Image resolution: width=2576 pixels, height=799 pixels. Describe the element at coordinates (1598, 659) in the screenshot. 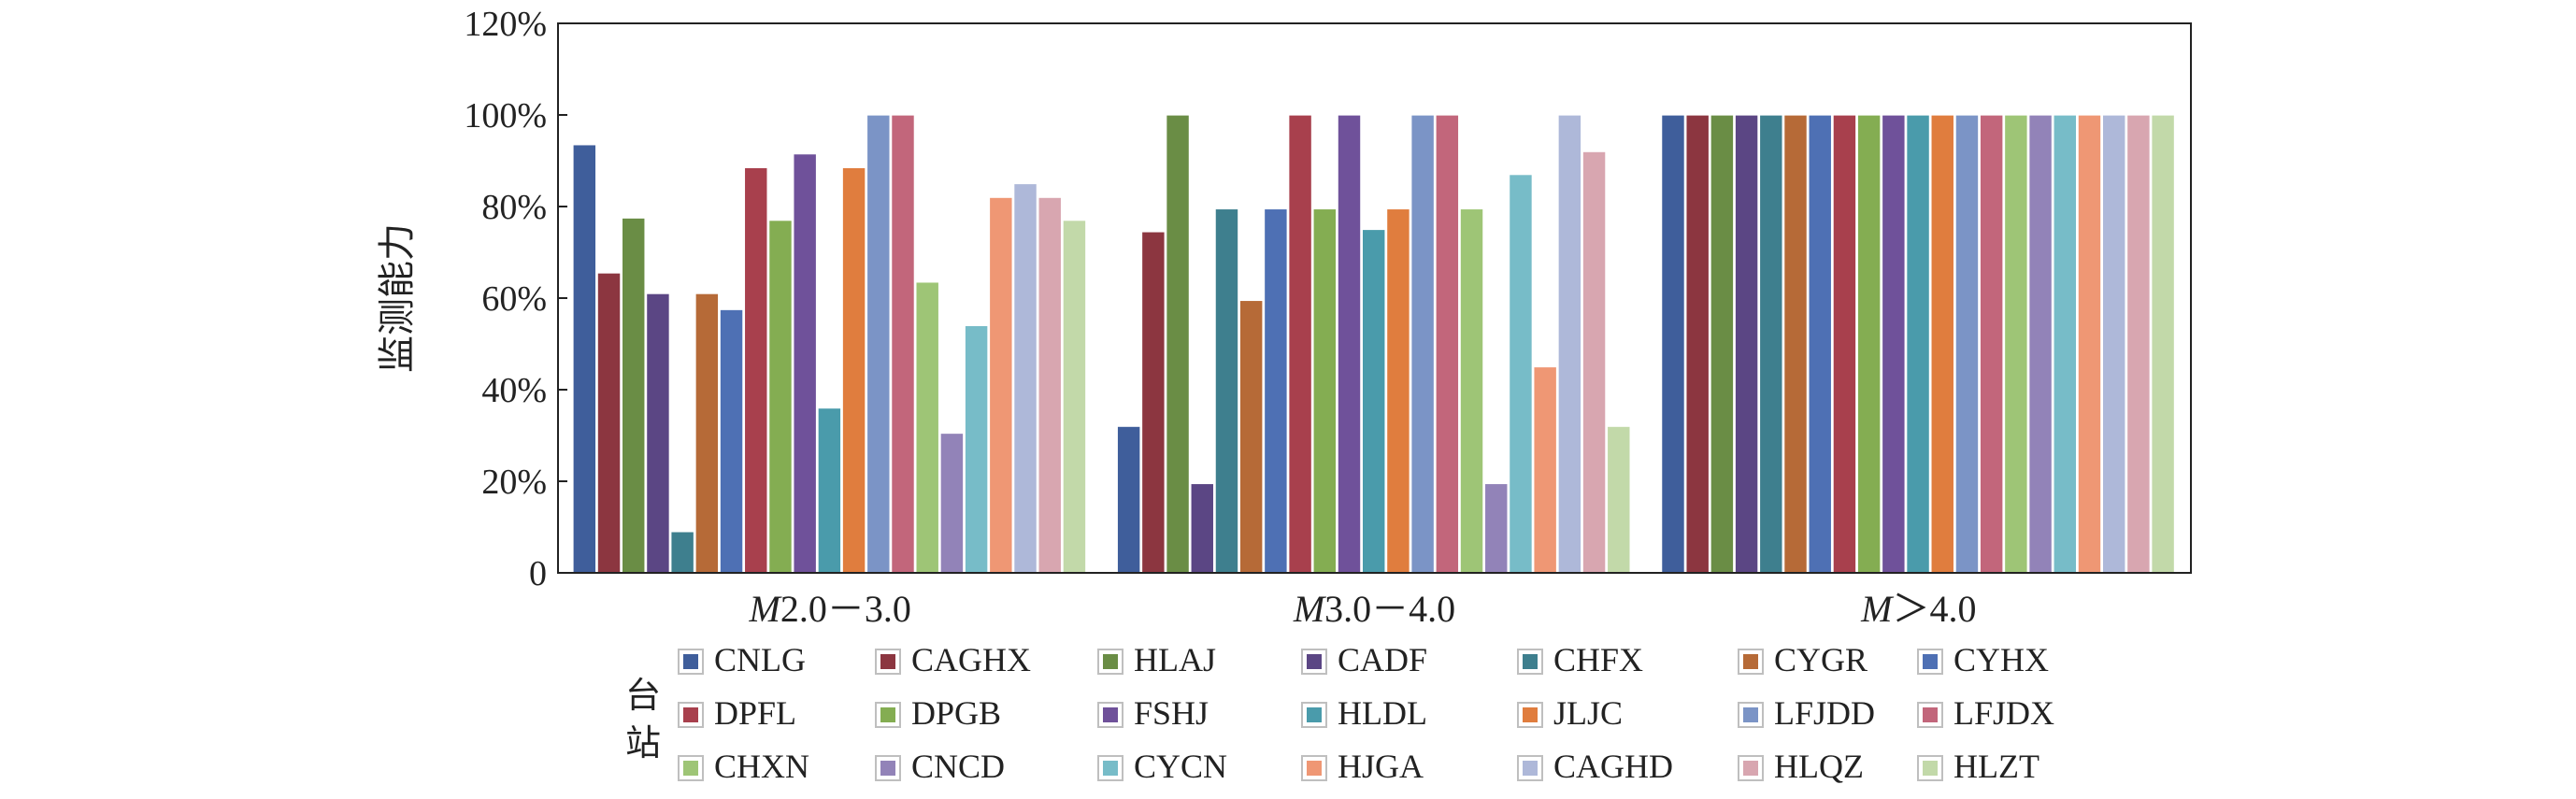

I see `legend-label: CHFX` at that location.